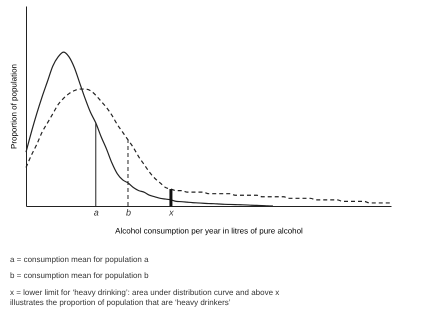  Describe the element at coordinates (80, 260) in the screenshot. I see `text: a = consumption mean for population a` at that location.